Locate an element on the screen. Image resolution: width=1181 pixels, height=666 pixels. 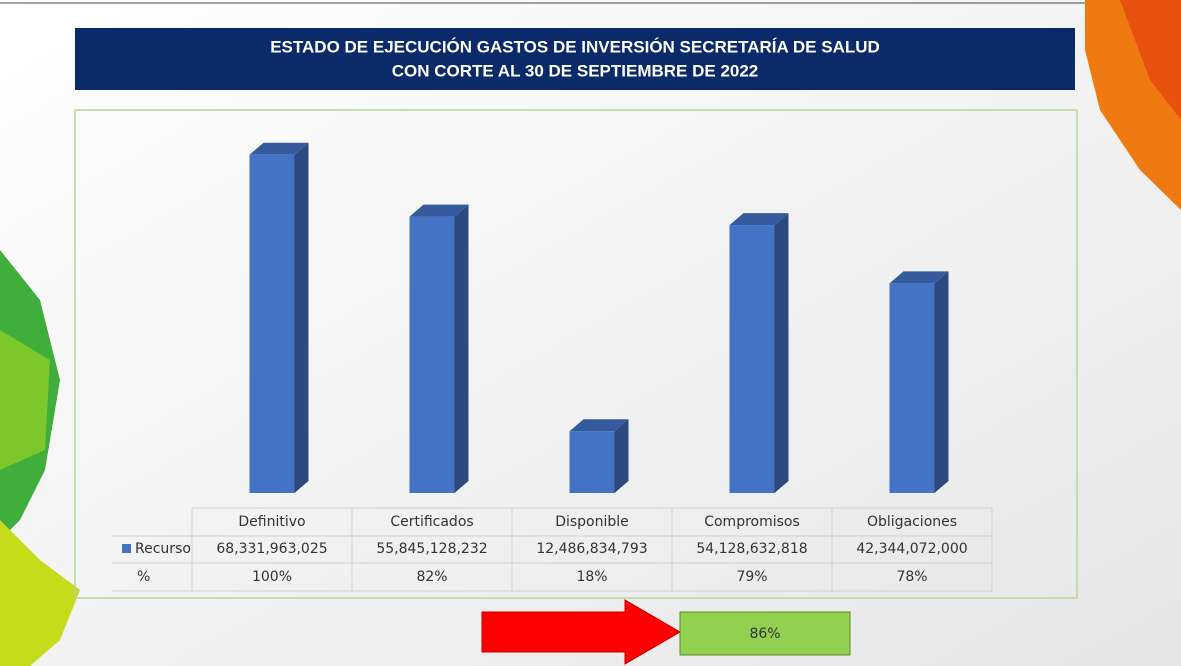
total-label: 86% is located at coordinates (764, 634).